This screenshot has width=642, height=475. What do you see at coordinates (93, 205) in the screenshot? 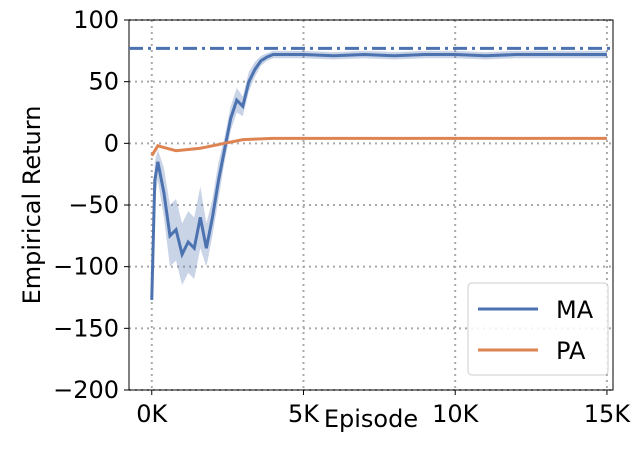
I see `y-tick-label: −50` at bounding box center [93, 205].